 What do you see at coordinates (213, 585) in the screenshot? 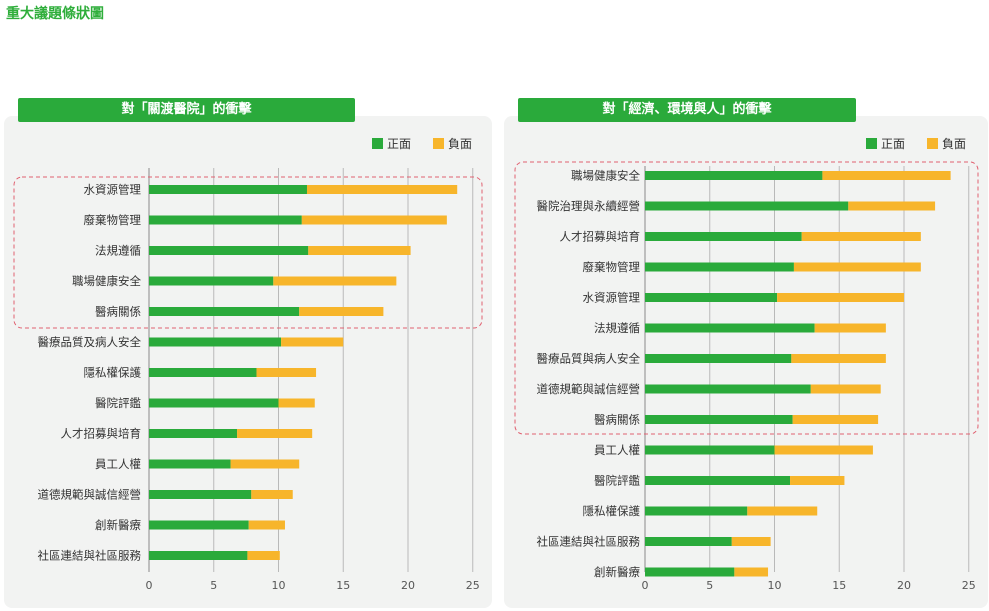
I see `left-x-tick-label: 5` at bounding box center [213, 585].